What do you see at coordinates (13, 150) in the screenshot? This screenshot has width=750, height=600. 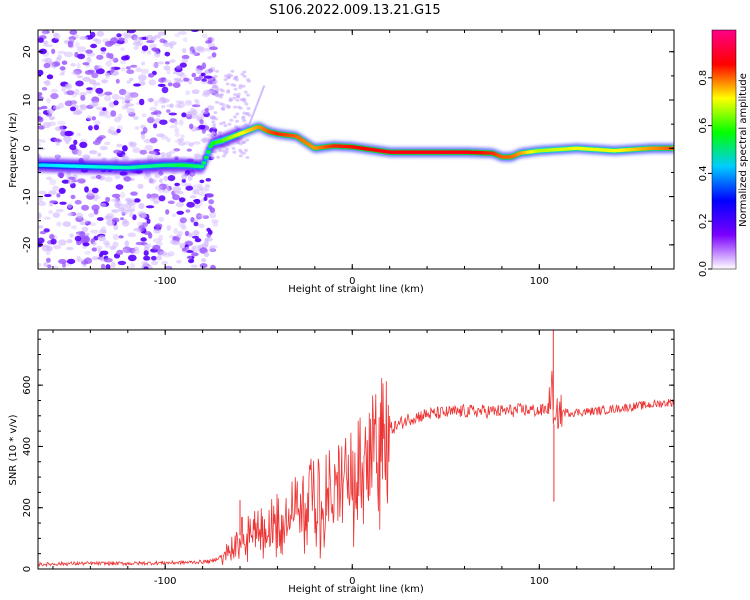 I see `heatmap-y-label: Frequency (Hz)` at bounding box center [13, 150].